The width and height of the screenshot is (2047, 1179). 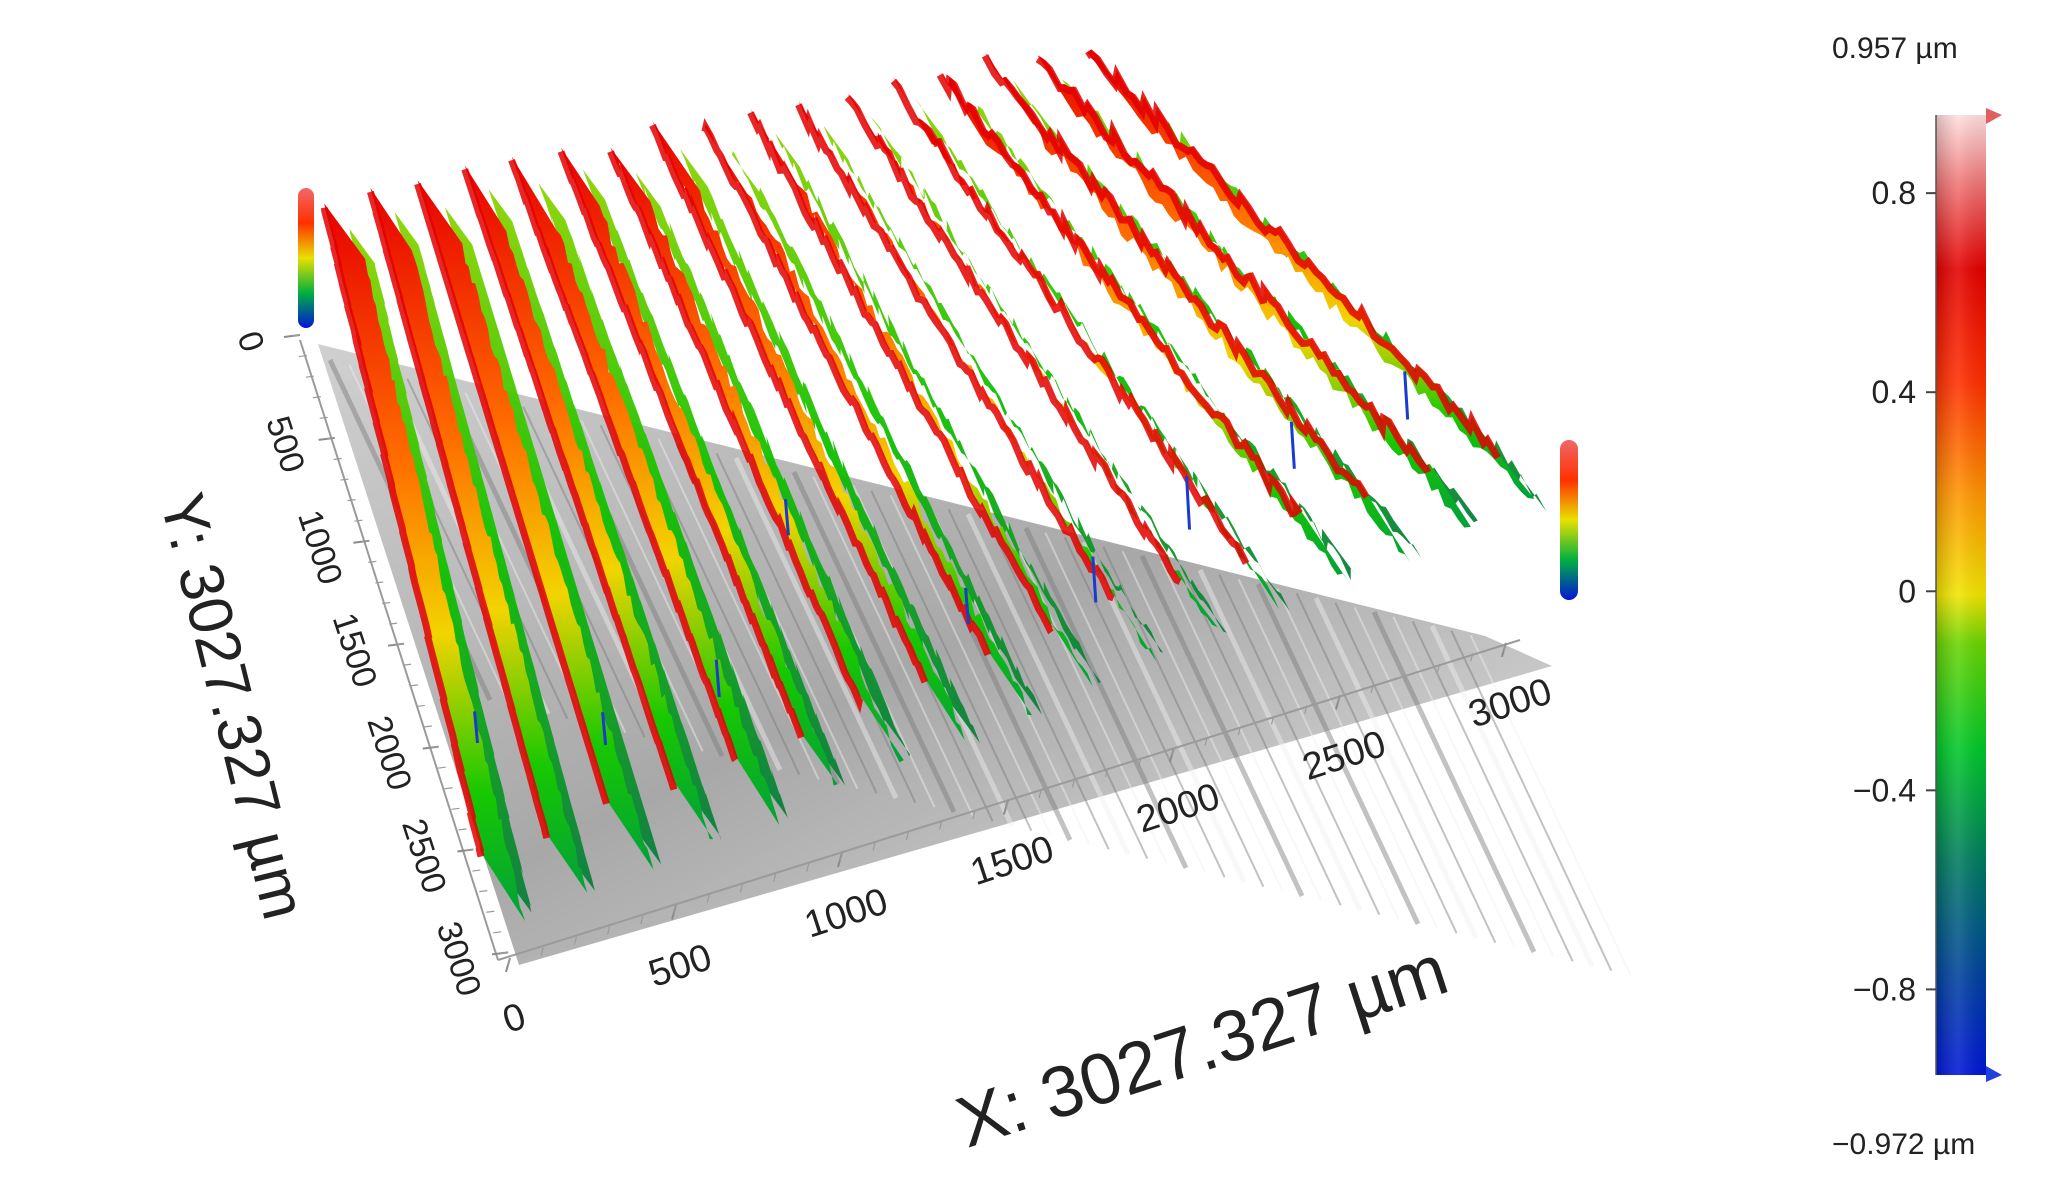 What do you see at coordinates (250, 342) in the screenshot?
I see `y-tick-label: 0` at bounding box center [250, 342].